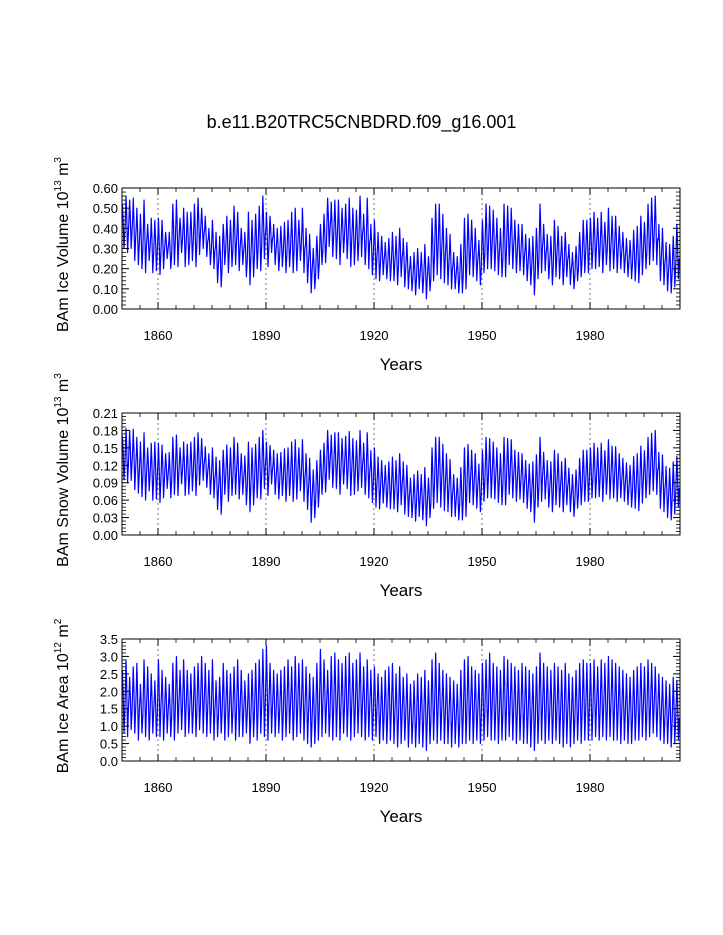 The image size is (723, 935). What do you see at coordinates (63, 261) in the screenshot?
I see `y-axis-label-main: BAm Ice Volume 10` at bounding box center [63, 261].